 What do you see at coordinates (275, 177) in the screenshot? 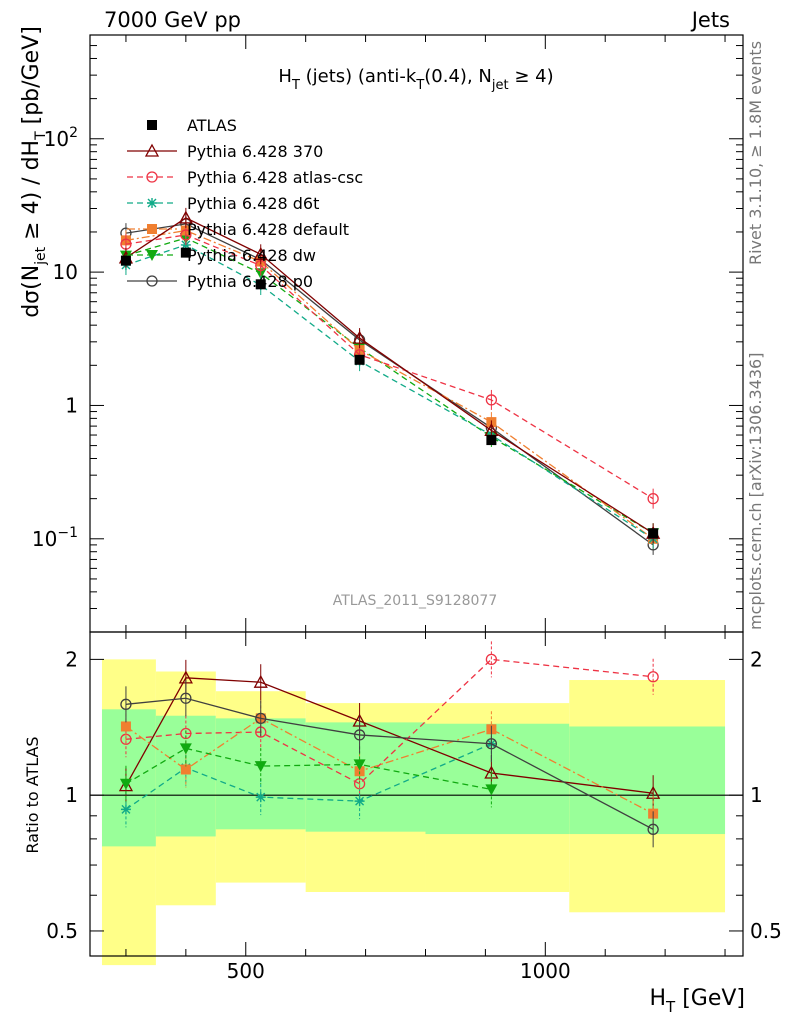
I see `legend-label: Pythia 6.428 atlas-csc` at bounding box center [275, 177].